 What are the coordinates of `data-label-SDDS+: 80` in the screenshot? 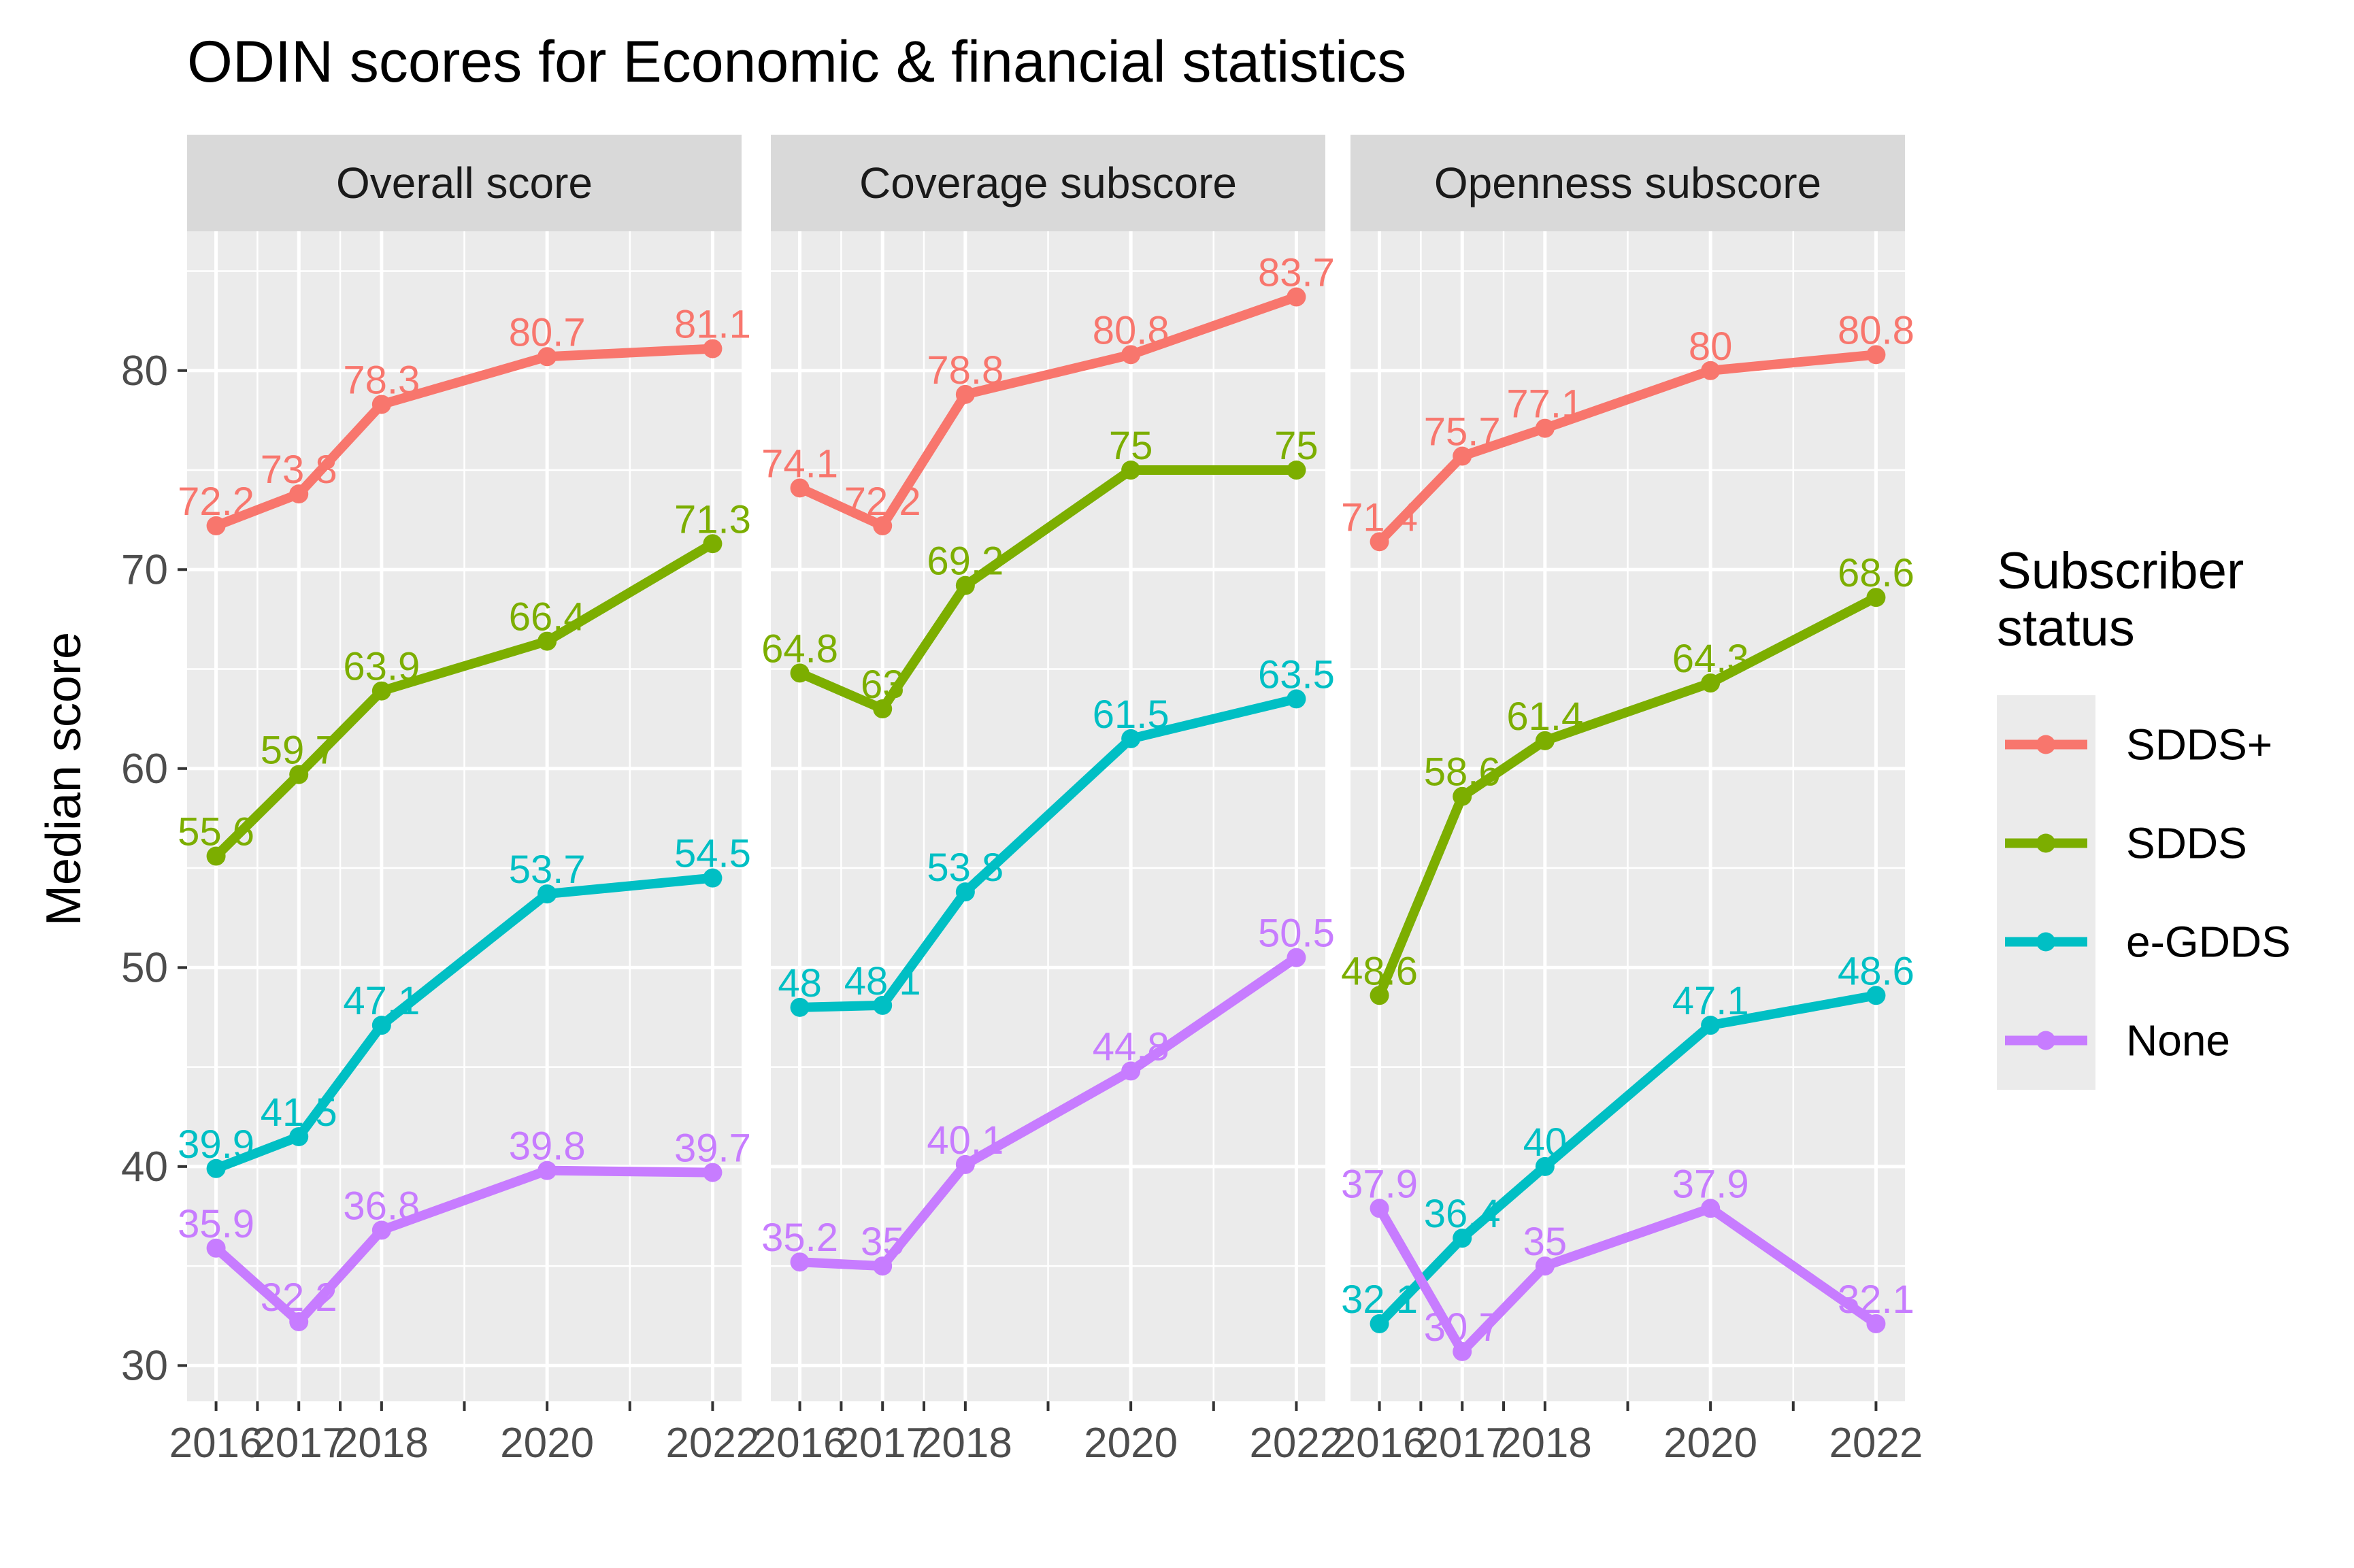 It's located at (1711, 346).